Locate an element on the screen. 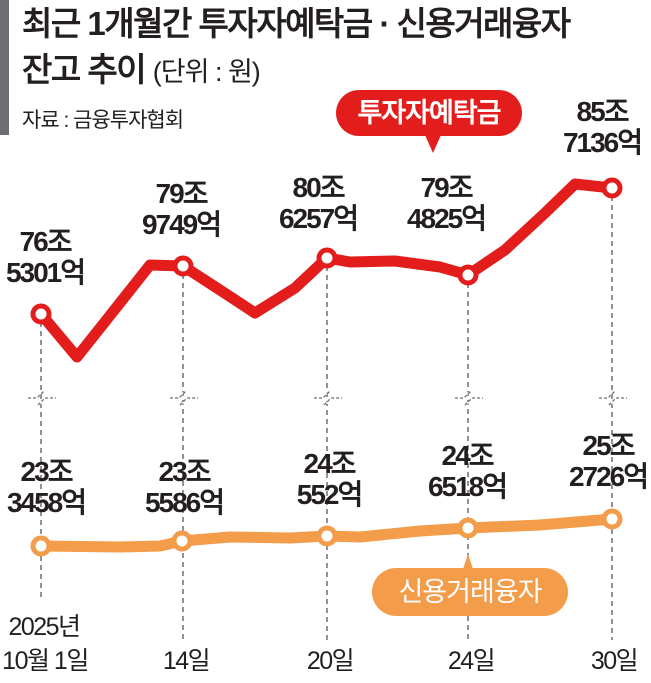  deposits-label-3: 79조 4825억 is located at coordinates (446, 203).